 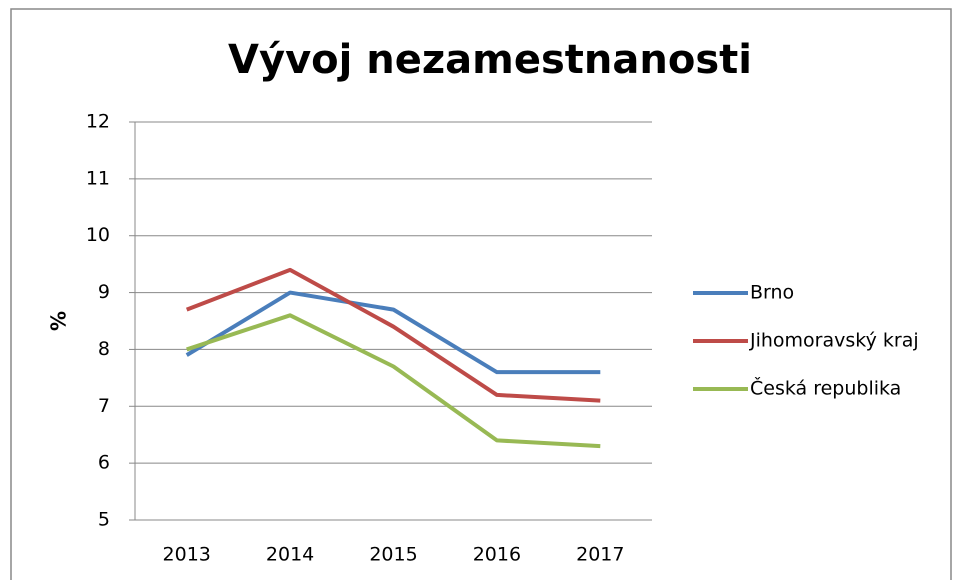 What do you see at coordinates (834, 341) in the screenshot?
I see `legend-label: Jihomoravský kraj` at bounding box center [834, 341].